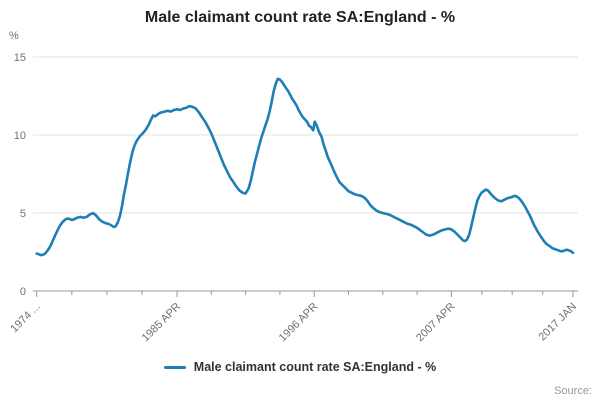 This screenshot has width=600, height=400. What do you see at coordinates (20, 136) in the screenshot?
I see `y-tick-label: 10` at bounding box center [20, 136].